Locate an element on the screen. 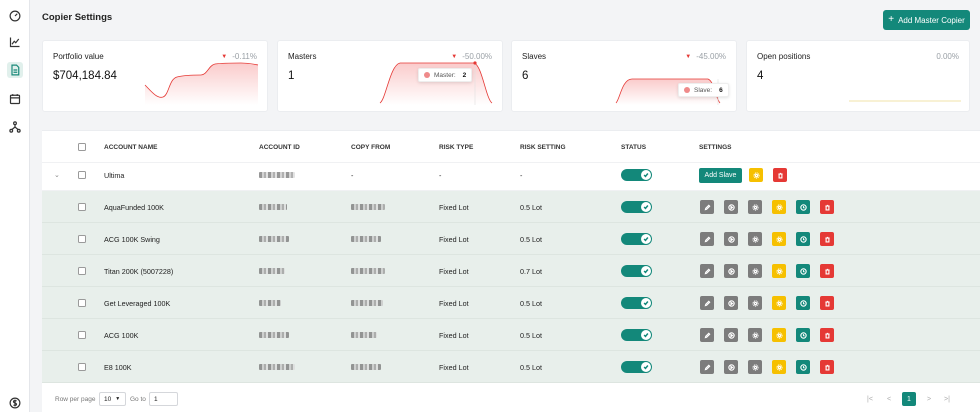  col-copy-from: COPY FROM is located at coordinates (371, 147).